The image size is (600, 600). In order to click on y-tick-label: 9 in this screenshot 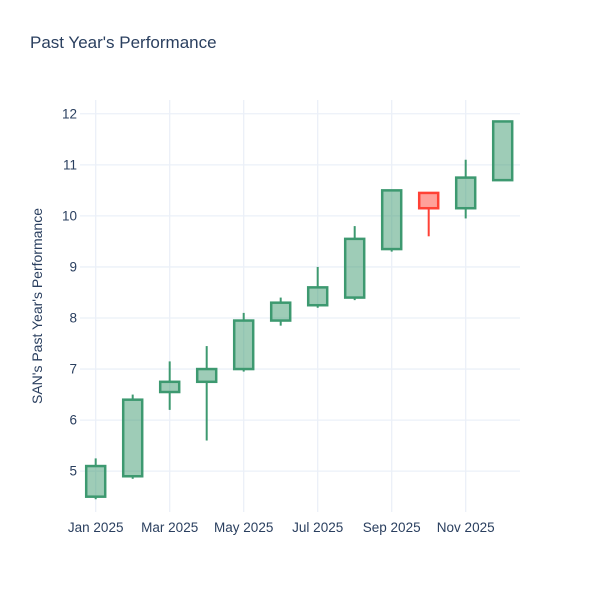, I will do `click(73, 266)`.